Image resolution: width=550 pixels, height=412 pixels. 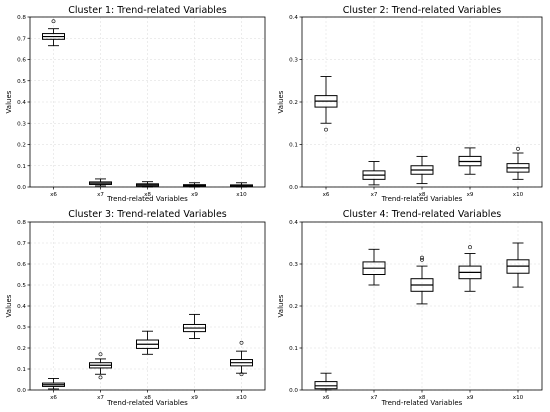 What do you see at coordinates (9, 305) in the screenshot?
I see `cluster-3-ylabel: Values` at bounding box center [9, 305].